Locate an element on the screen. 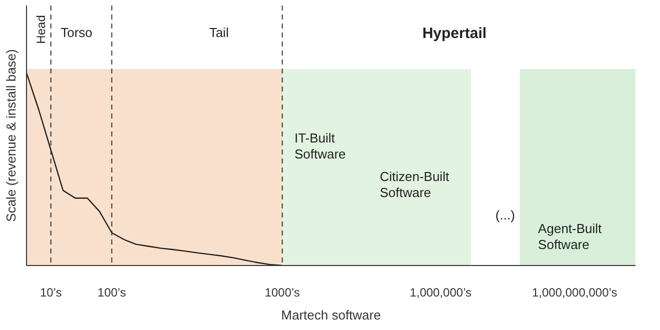  x-axis-title: Martech software is located at coordinates (331, 315).